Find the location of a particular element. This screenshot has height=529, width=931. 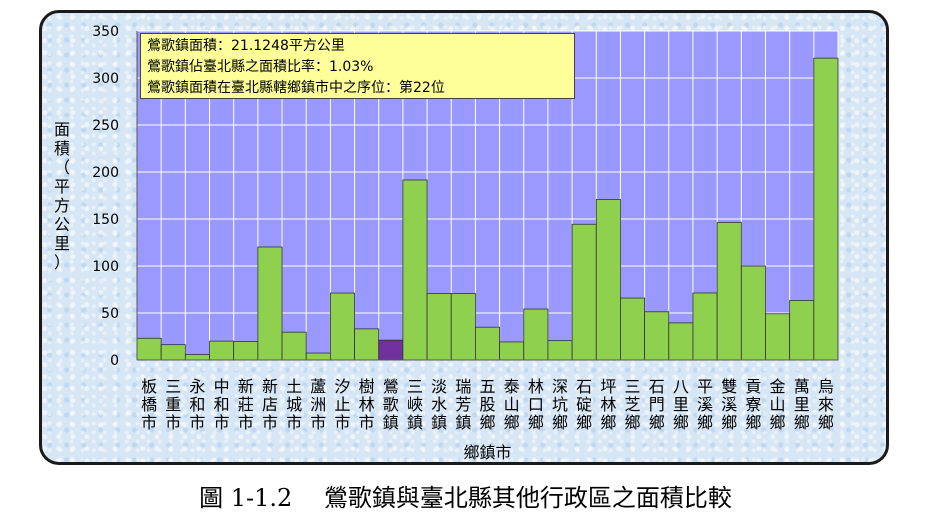

x-tick-label: 三芝鄉 is located at coordinates (633, 404).